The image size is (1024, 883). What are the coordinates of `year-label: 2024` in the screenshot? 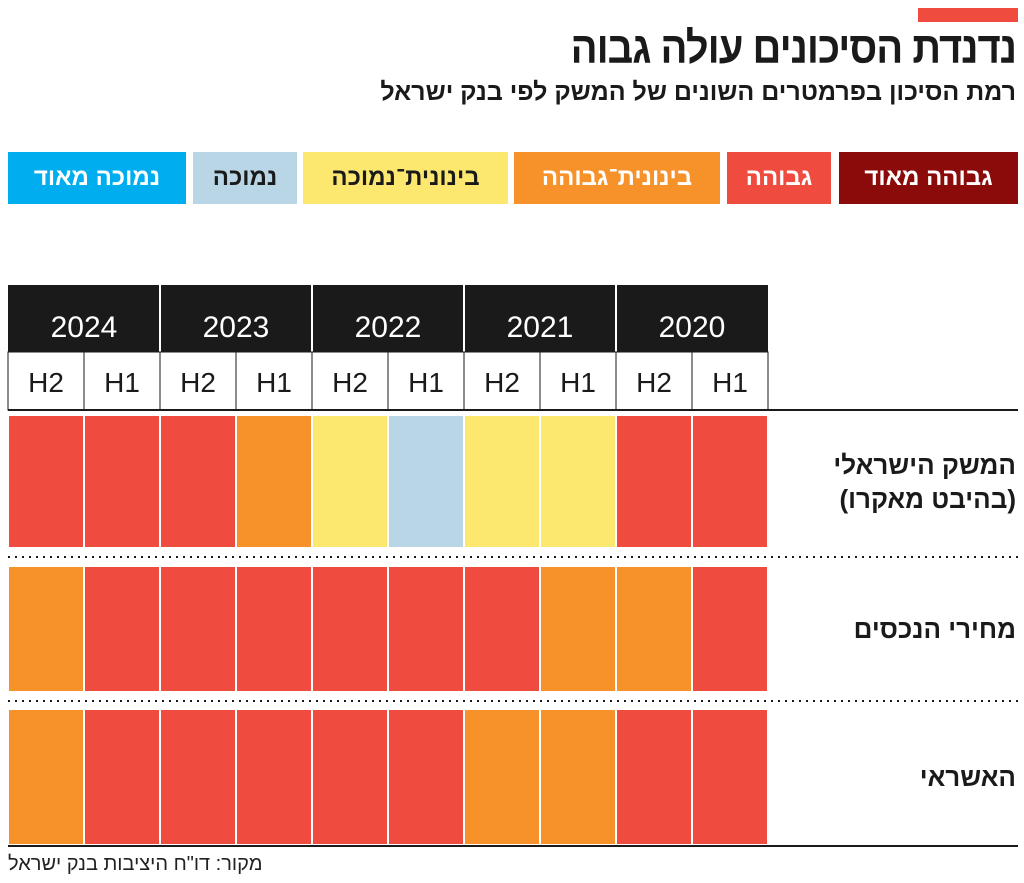 It's located at (84, 327).